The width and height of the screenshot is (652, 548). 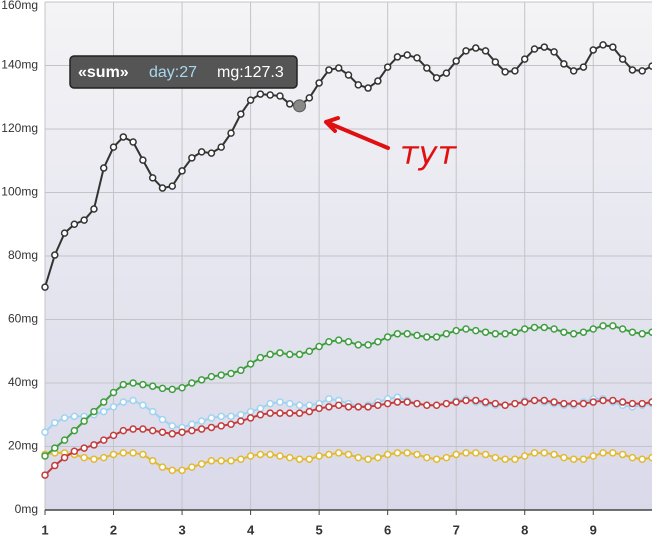 I want to click on x-tick-label: 5, so click(x=319, y=529).